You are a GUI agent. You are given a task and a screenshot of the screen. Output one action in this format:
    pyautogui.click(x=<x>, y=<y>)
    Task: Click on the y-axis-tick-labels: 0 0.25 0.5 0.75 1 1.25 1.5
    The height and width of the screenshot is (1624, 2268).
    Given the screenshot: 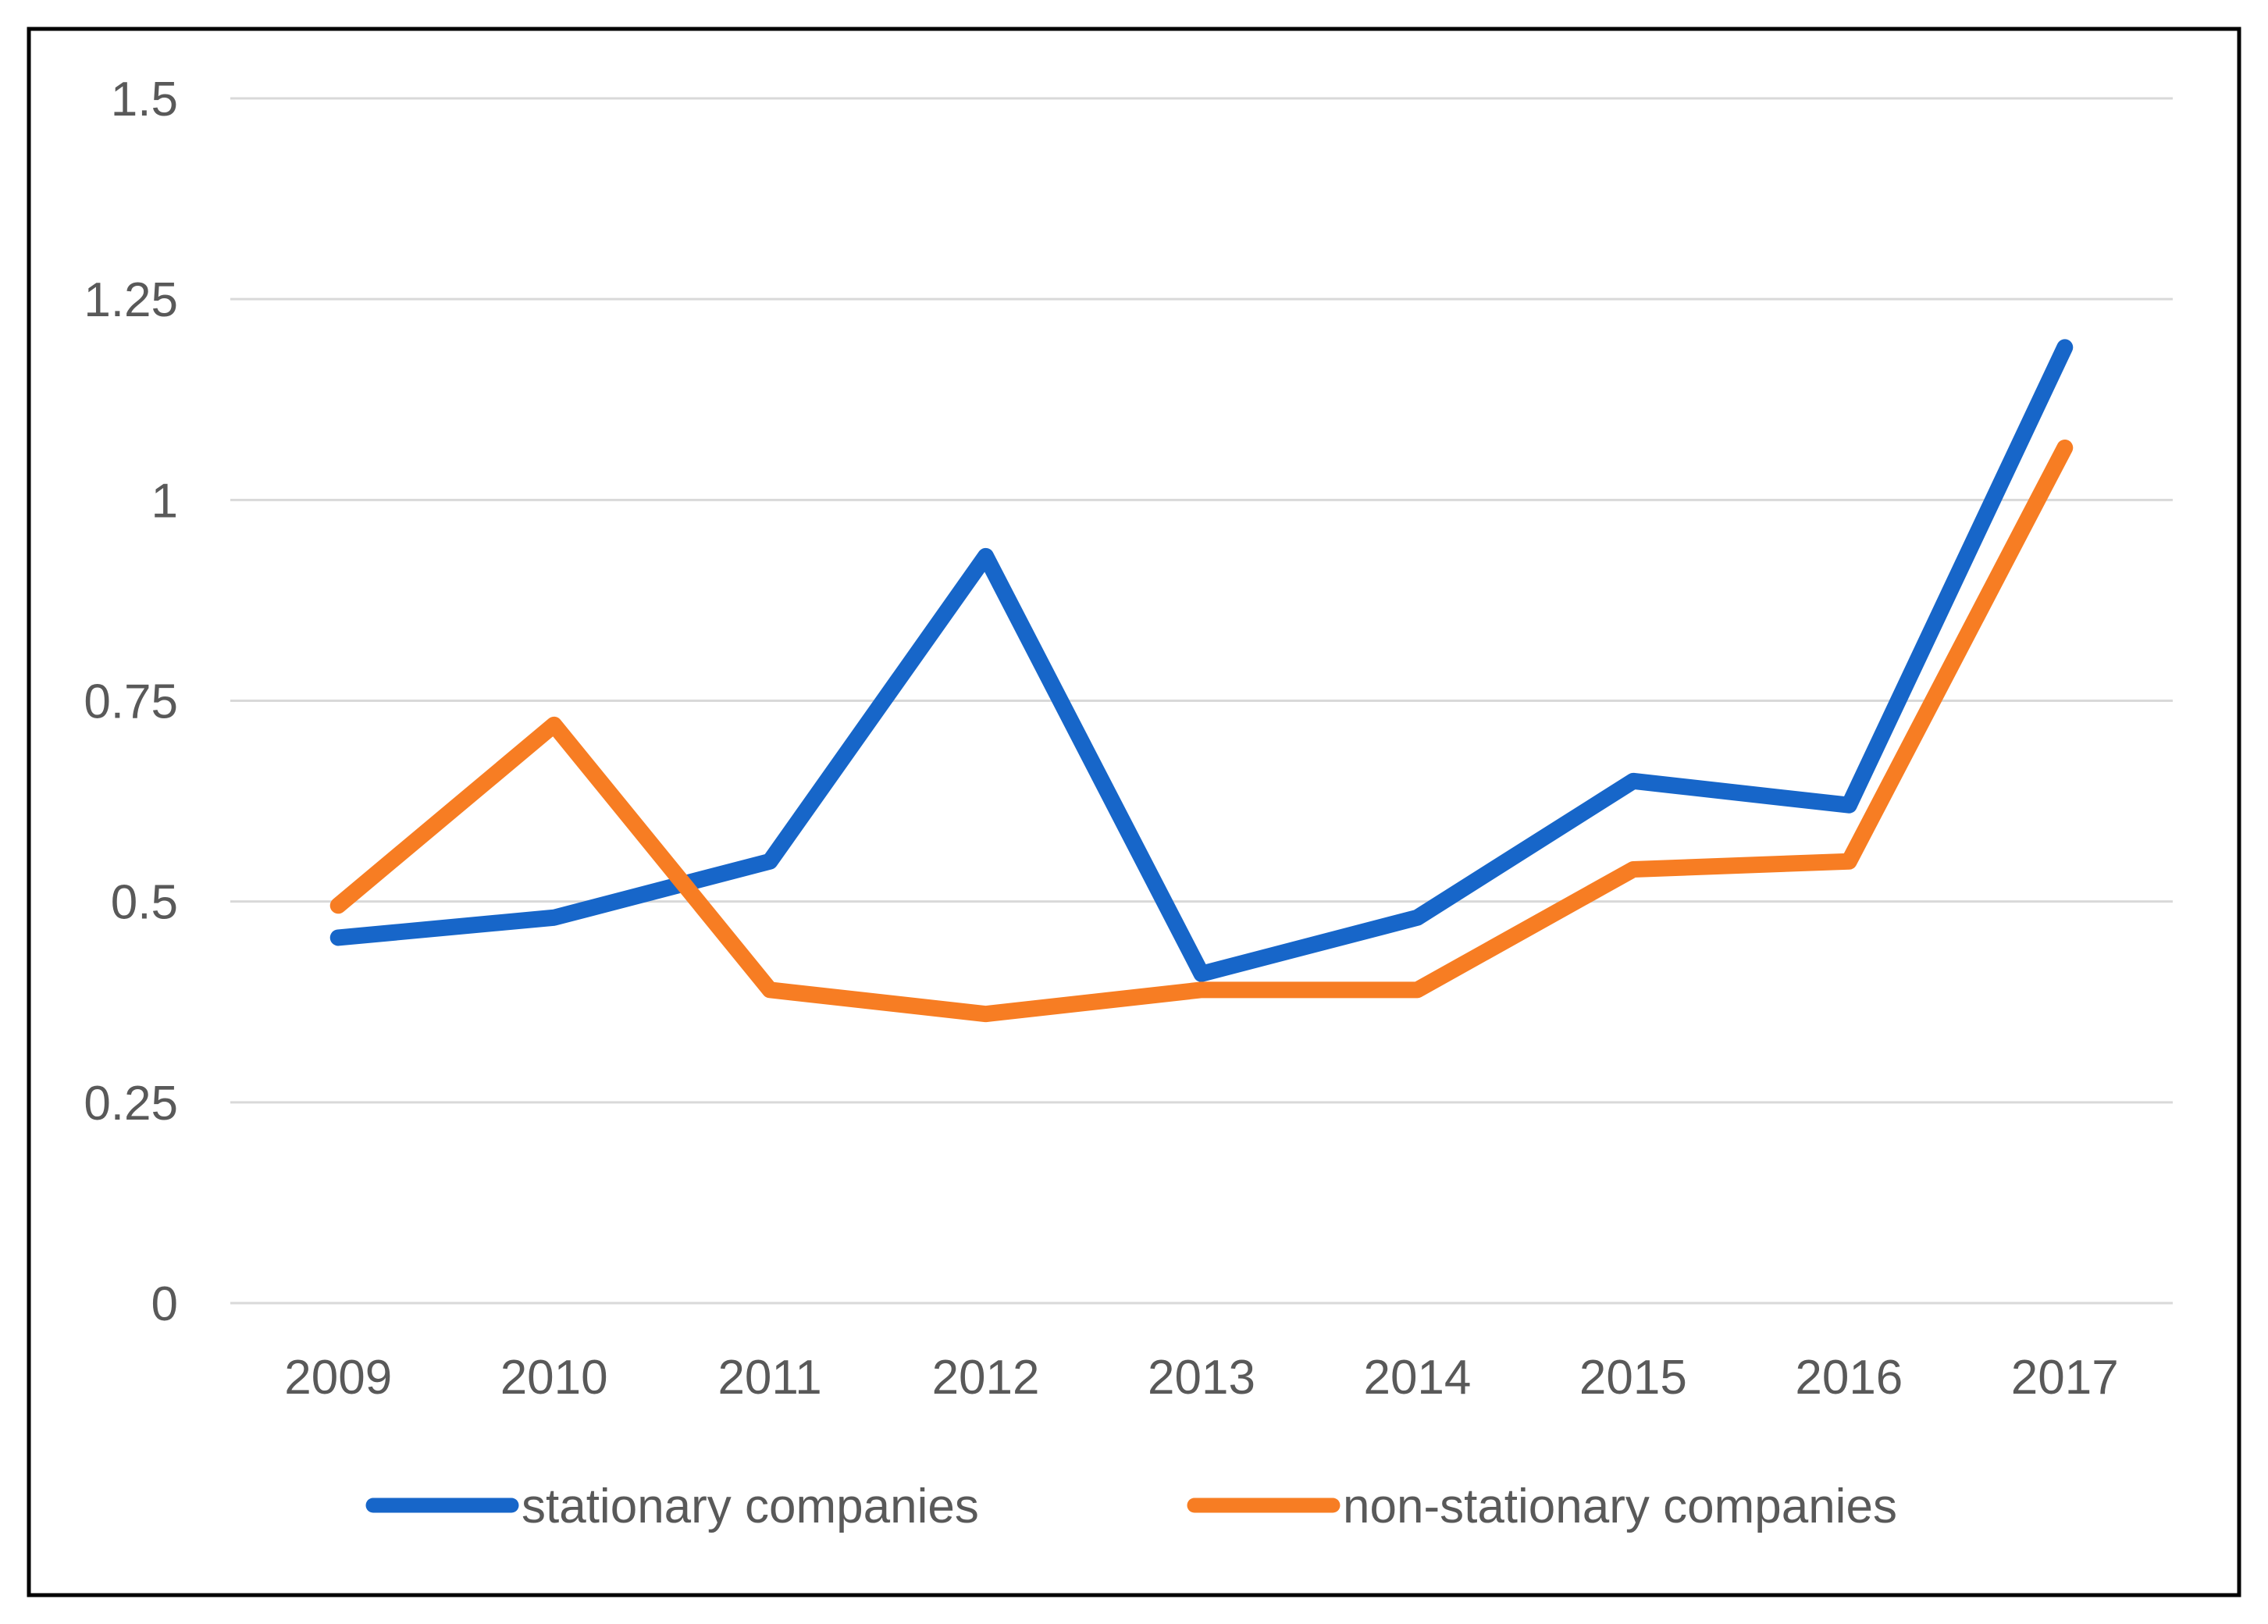 What is the action you would take?
    pyautogui.click(x=131, y=702)
    